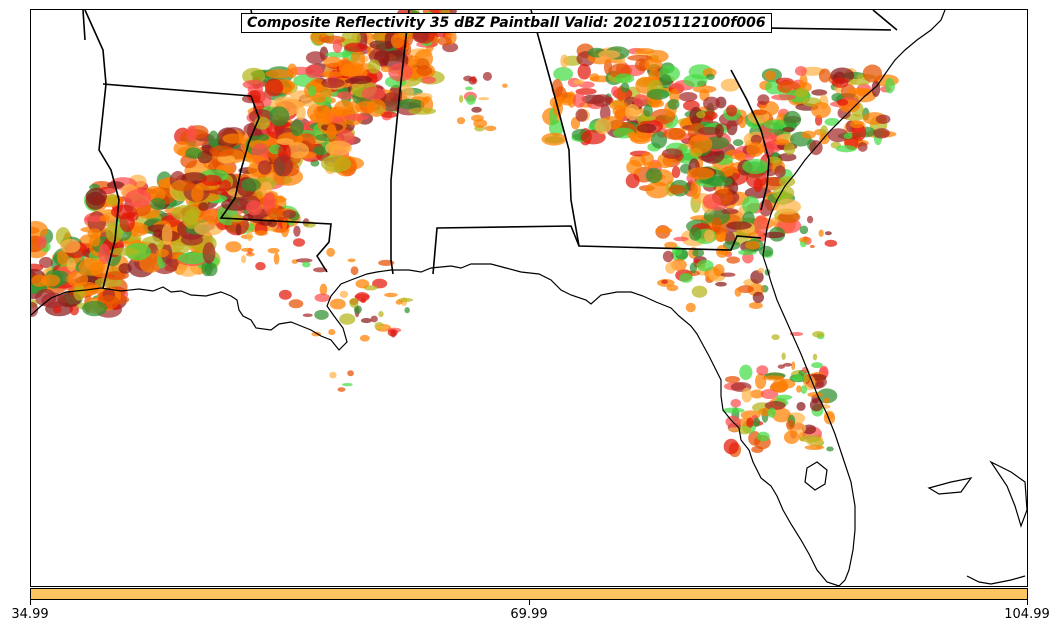 This screenshot has height=633, width=1062. Describe the element at coordinates (950, 486) in the screenshot. I see `bahamas-outline` at that location.